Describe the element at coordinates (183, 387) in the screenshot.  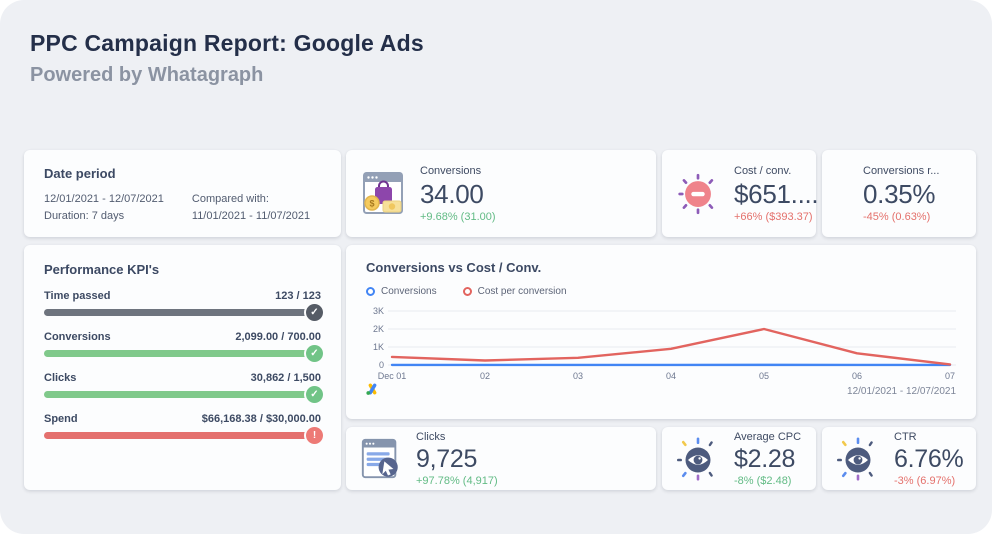
I see `kpi-row: Clicks 30,862 / 1,500 ✓` at that location.